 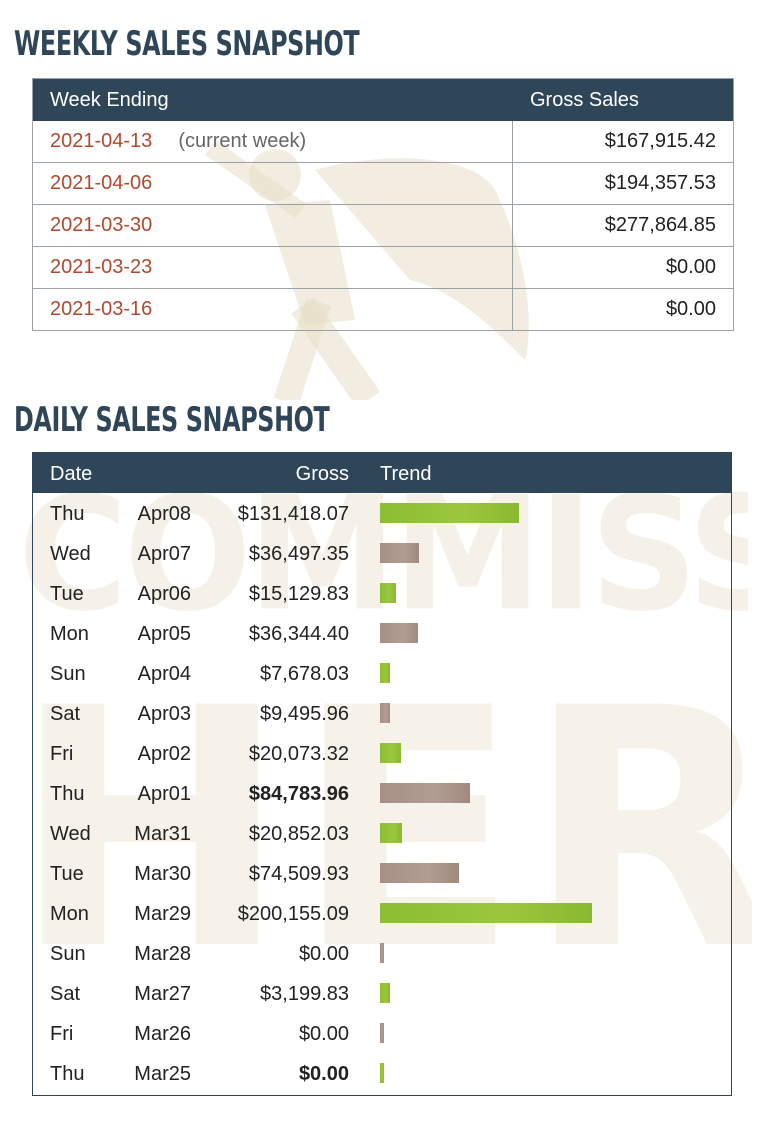 I want to click on day-date: Apr08, so click(x=164, y=514).